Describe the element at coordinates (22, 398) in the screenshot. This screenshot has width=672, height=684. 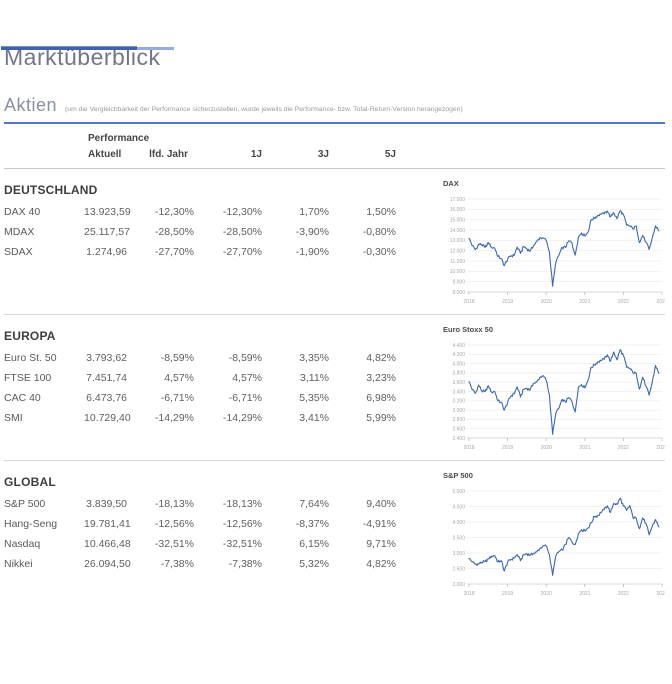
I see `index-label: CAC 40` at that location.